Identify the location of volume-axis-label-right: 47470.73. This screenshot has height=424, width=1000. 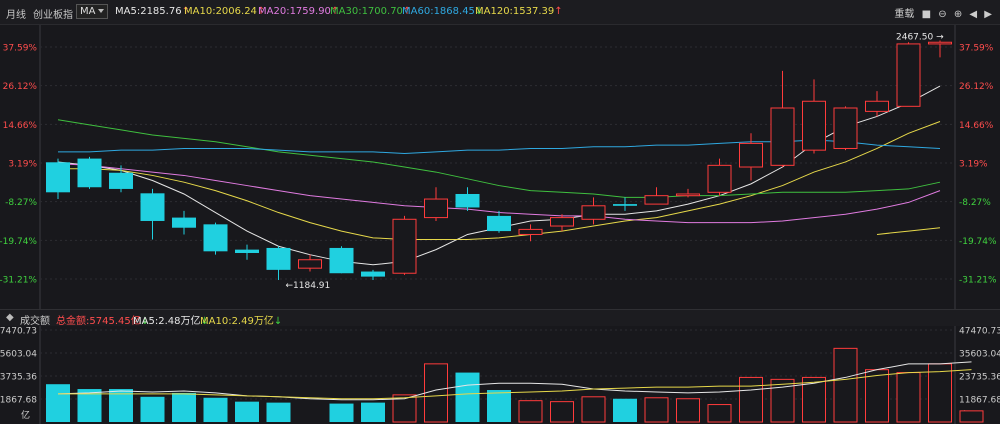
(979, 332).